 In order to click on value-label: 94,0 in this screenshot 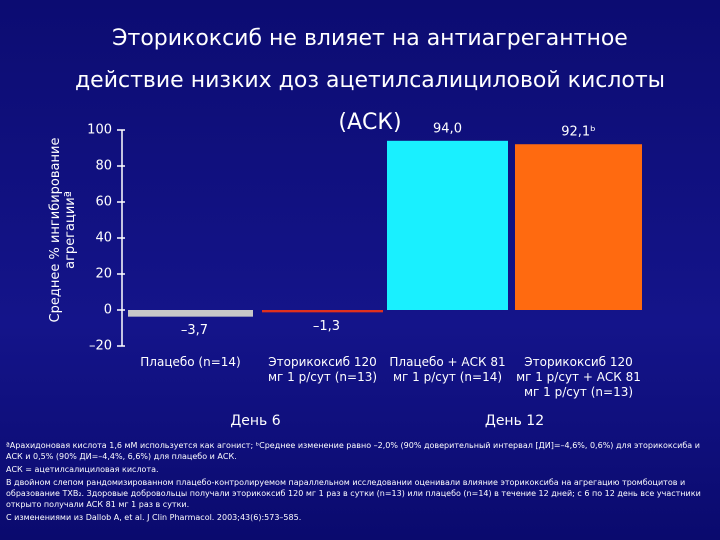, I will do `click(447, 128)`.